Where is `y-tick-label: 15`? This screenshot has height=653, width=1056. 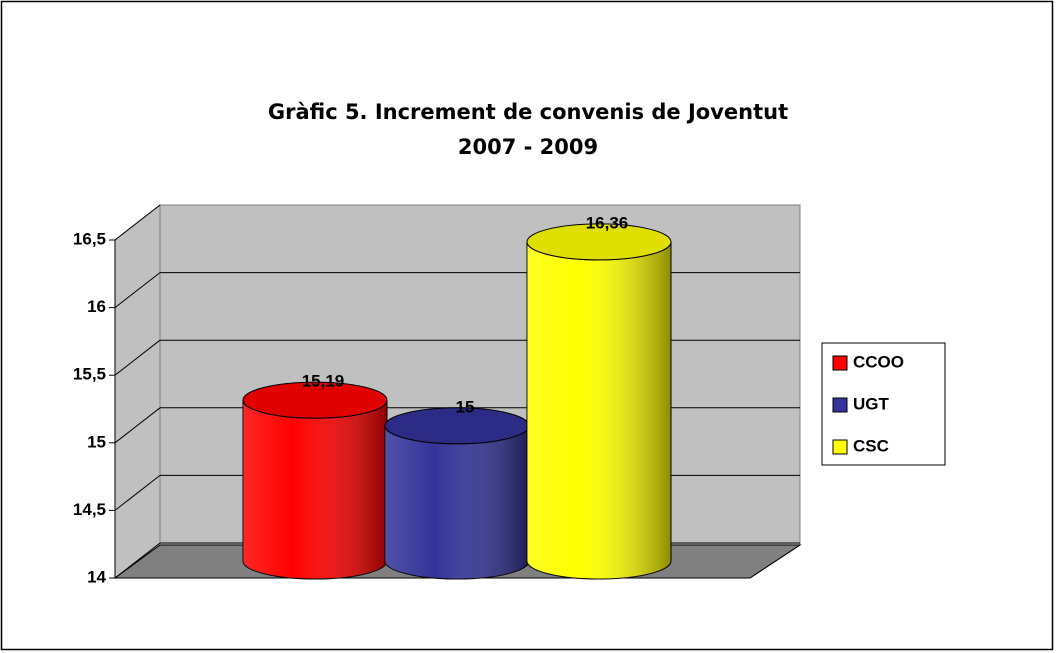 y-tick-label: 15 is located at coordinates (96, 441).